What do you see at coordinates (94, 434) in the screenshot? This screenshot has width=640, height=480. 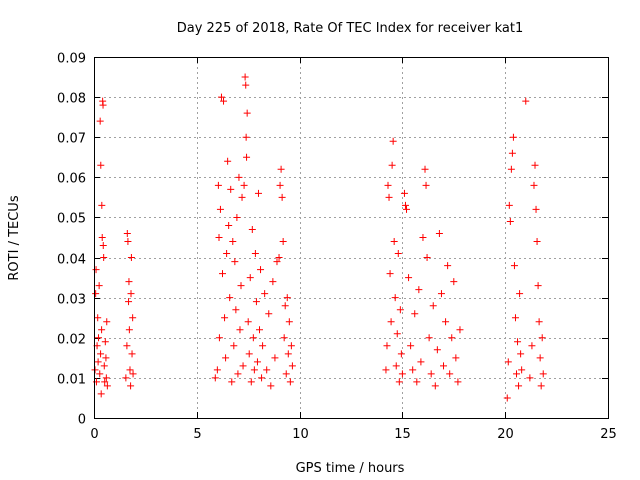 I see `x-tick-label: 0` at bounding box center [94, 434].